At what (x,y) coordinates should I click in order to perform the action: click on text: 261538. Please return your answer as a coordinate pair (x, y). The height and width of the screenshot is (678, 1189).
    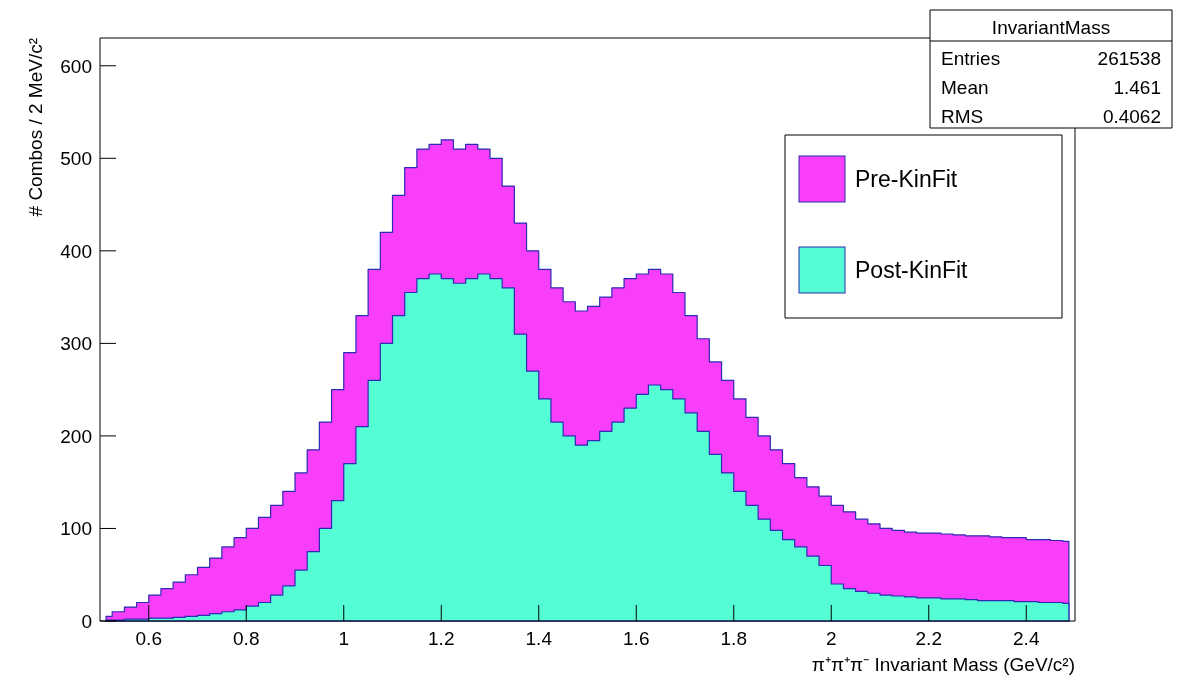
    Looking at the image, I should click on (1129, 58).